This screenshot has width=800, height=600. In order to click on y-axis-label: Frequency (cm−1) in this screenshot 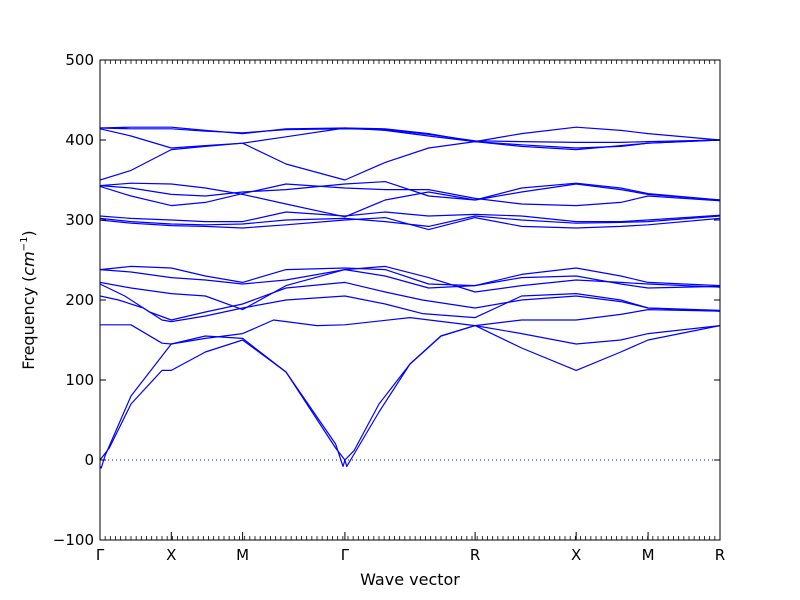, I will do `click(28, 299)`.